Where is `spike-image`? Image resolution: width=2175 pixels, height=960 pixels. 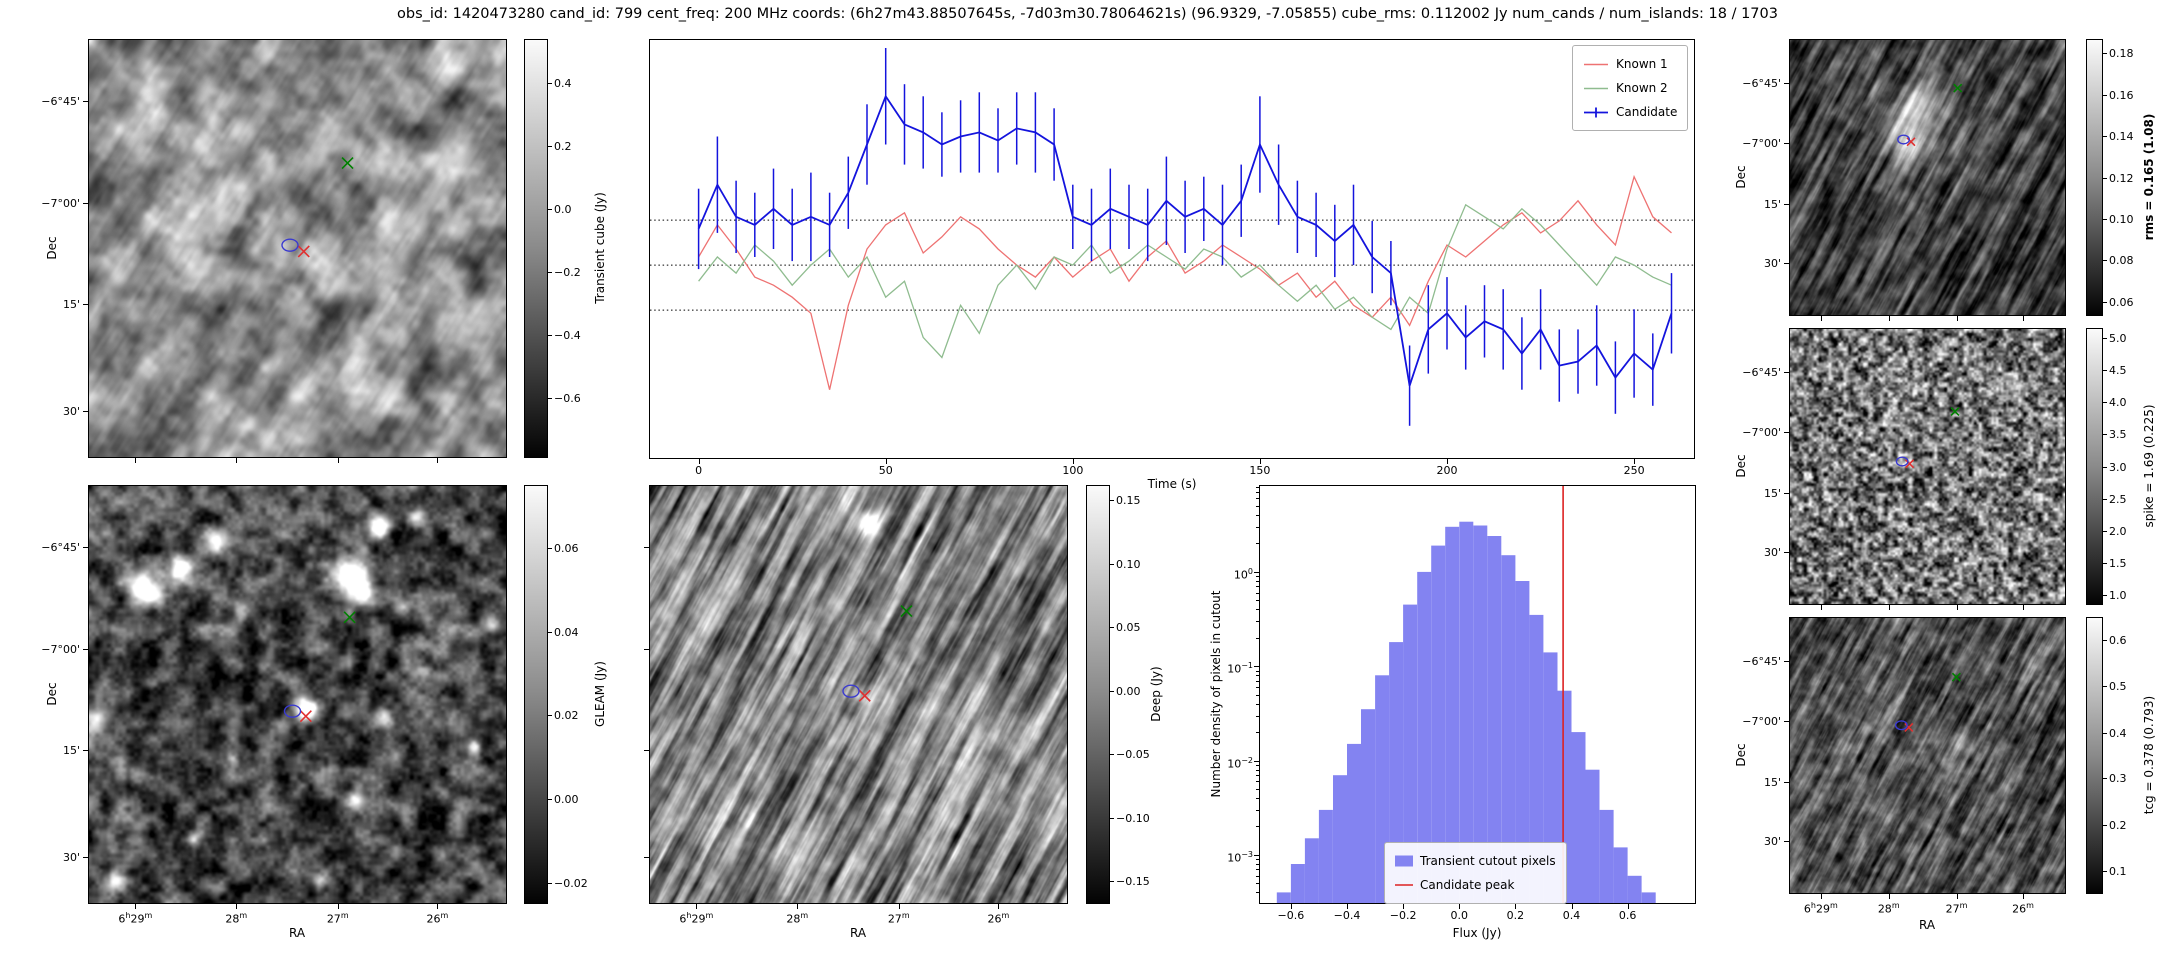 spike-image is located at coordinates (1927, 466).